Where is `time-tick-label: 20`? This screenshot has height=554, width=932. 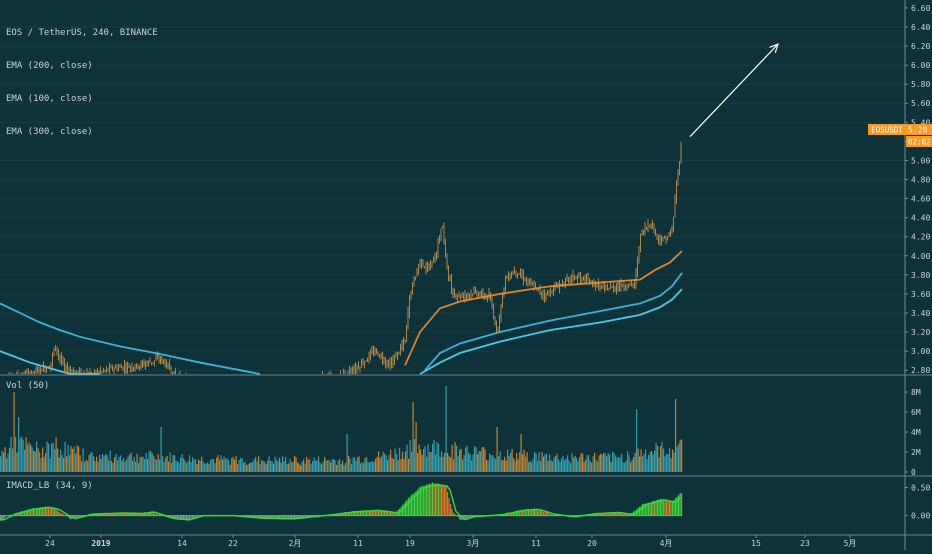 time-tick-label: 20 is located at coordinates (592, 543).